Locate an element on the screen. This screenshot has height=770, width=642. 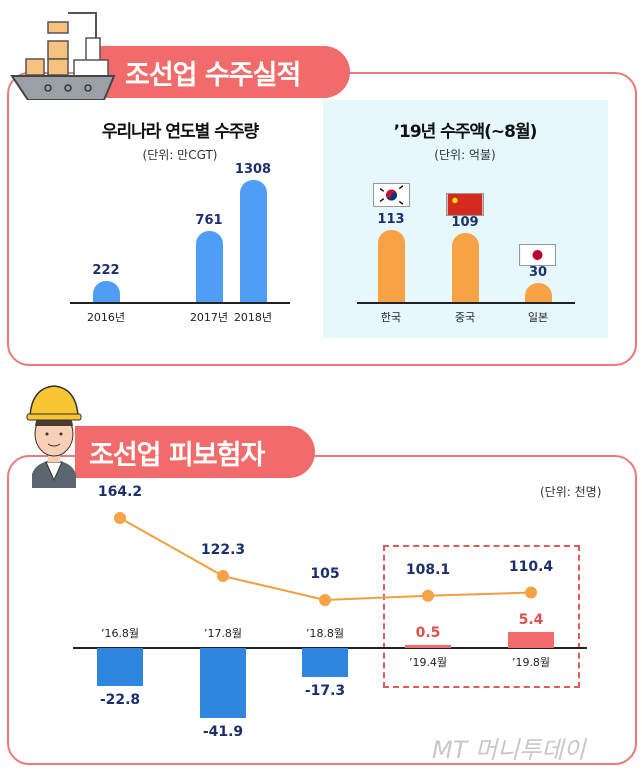
value-label: 222 is located at coordinates (106, 271).